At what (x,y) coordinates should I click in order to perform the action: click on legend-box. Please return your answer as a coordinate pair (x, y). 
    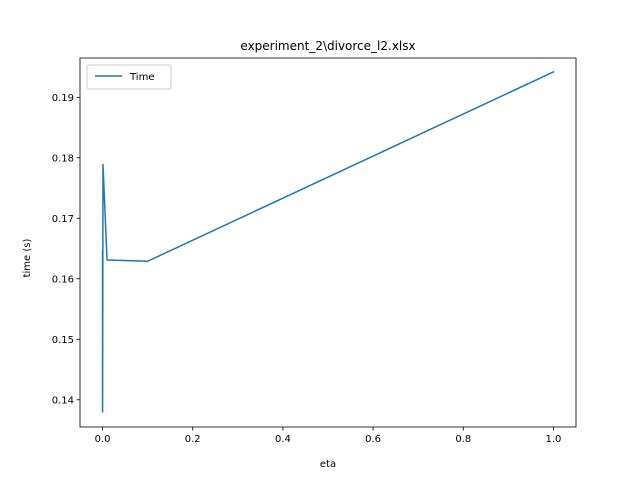
    Looking at the image, I should click on (129, 77).